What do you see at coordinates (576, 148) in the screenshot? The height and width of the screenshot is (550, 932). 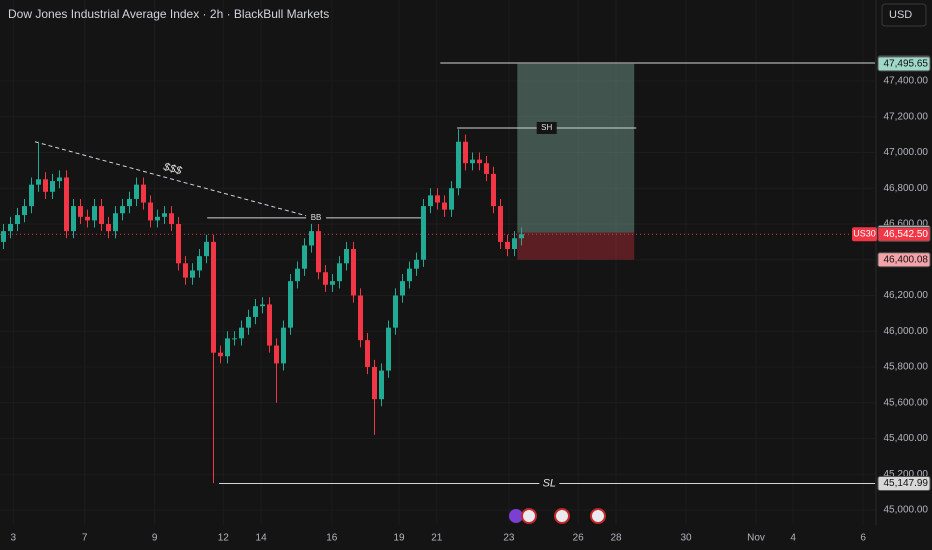 I see `profit-zone` at bounding box center [576, 148].